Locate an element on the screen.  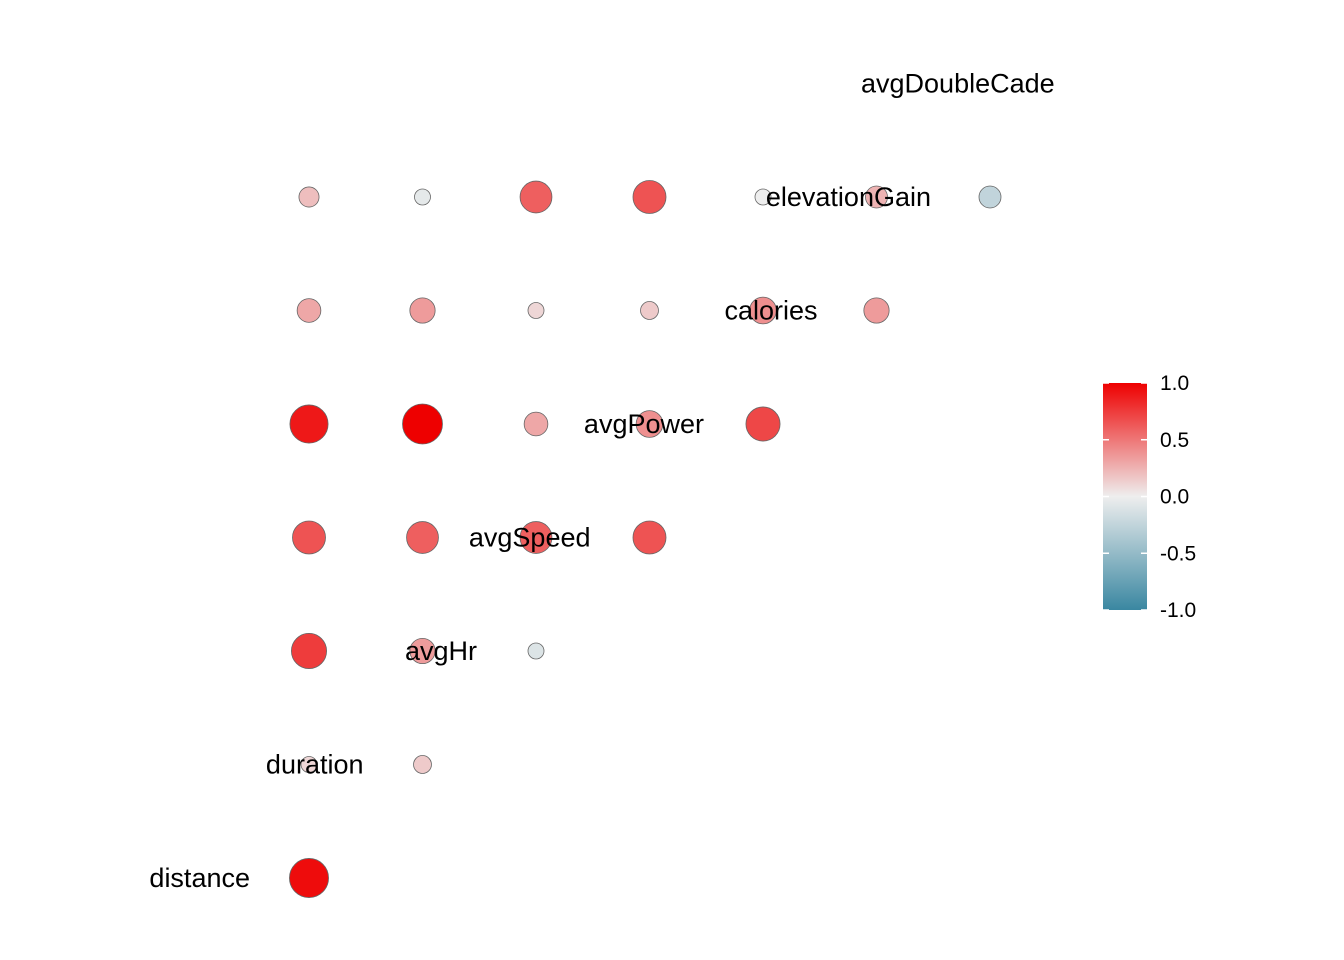
legend-tick-label: -0.5 is located at coordinates (1178, 553).